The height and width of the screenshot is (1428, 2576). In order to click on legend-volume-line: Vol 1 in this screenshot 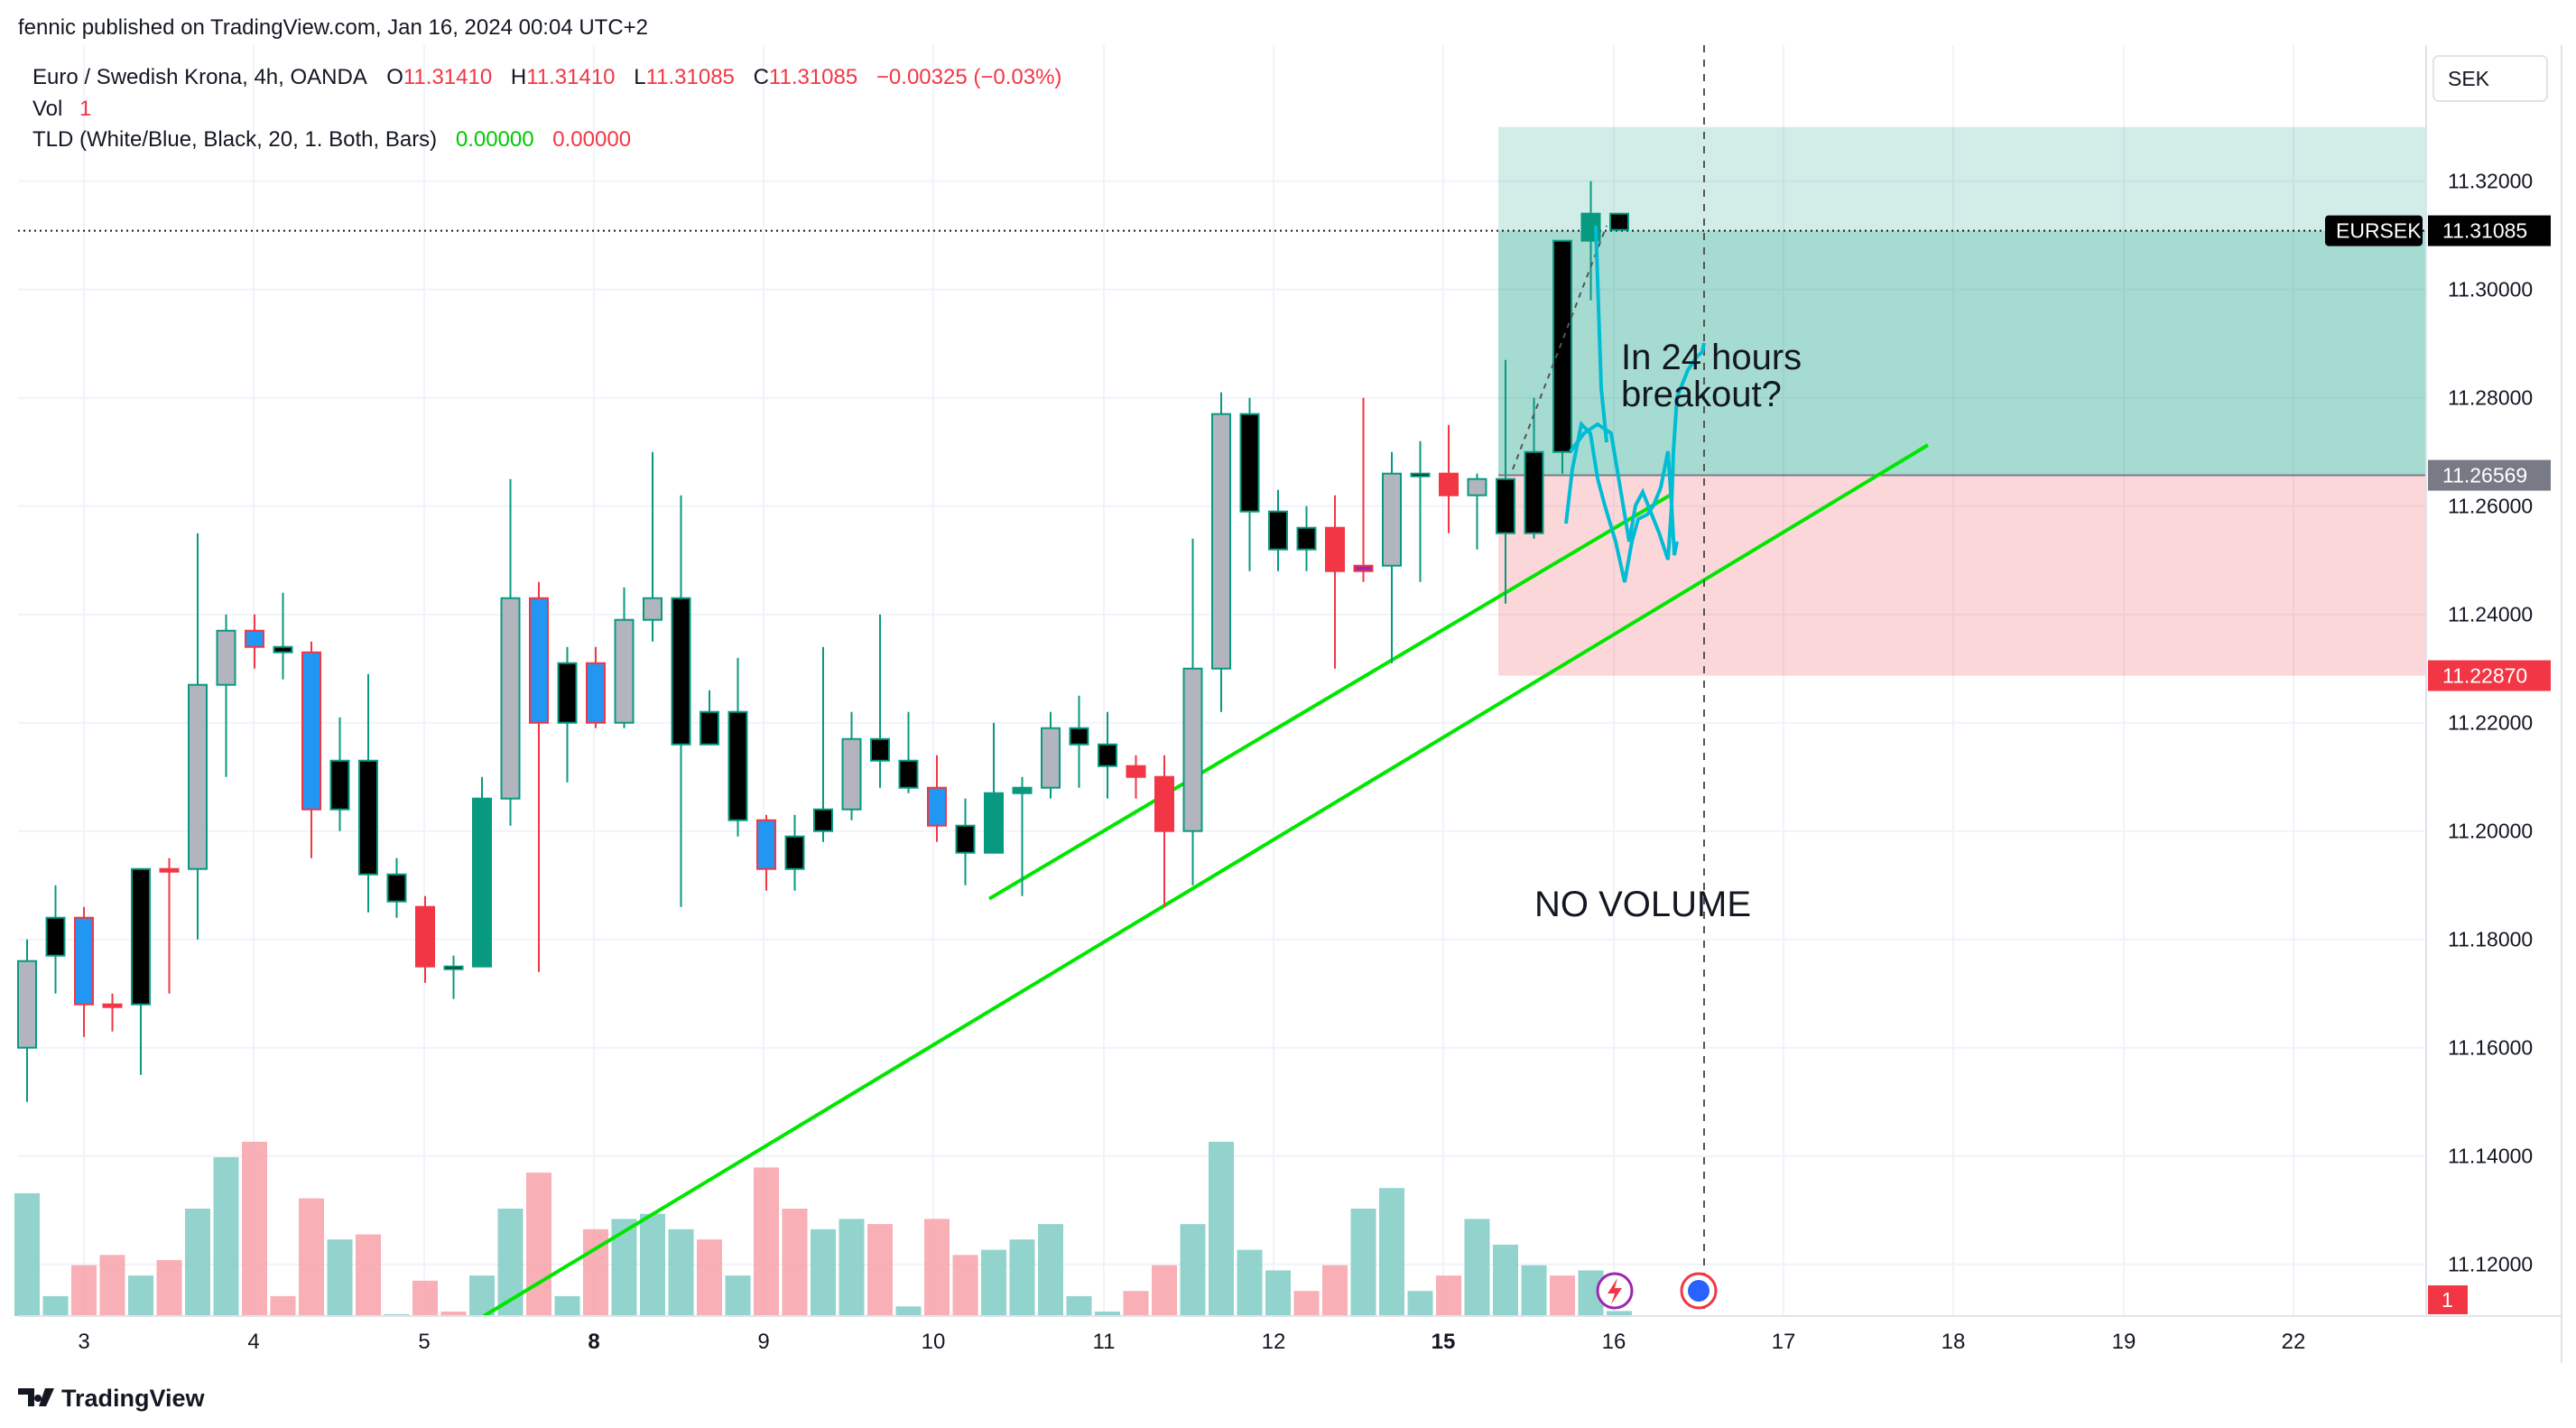, I will do `click(62, 109)`.